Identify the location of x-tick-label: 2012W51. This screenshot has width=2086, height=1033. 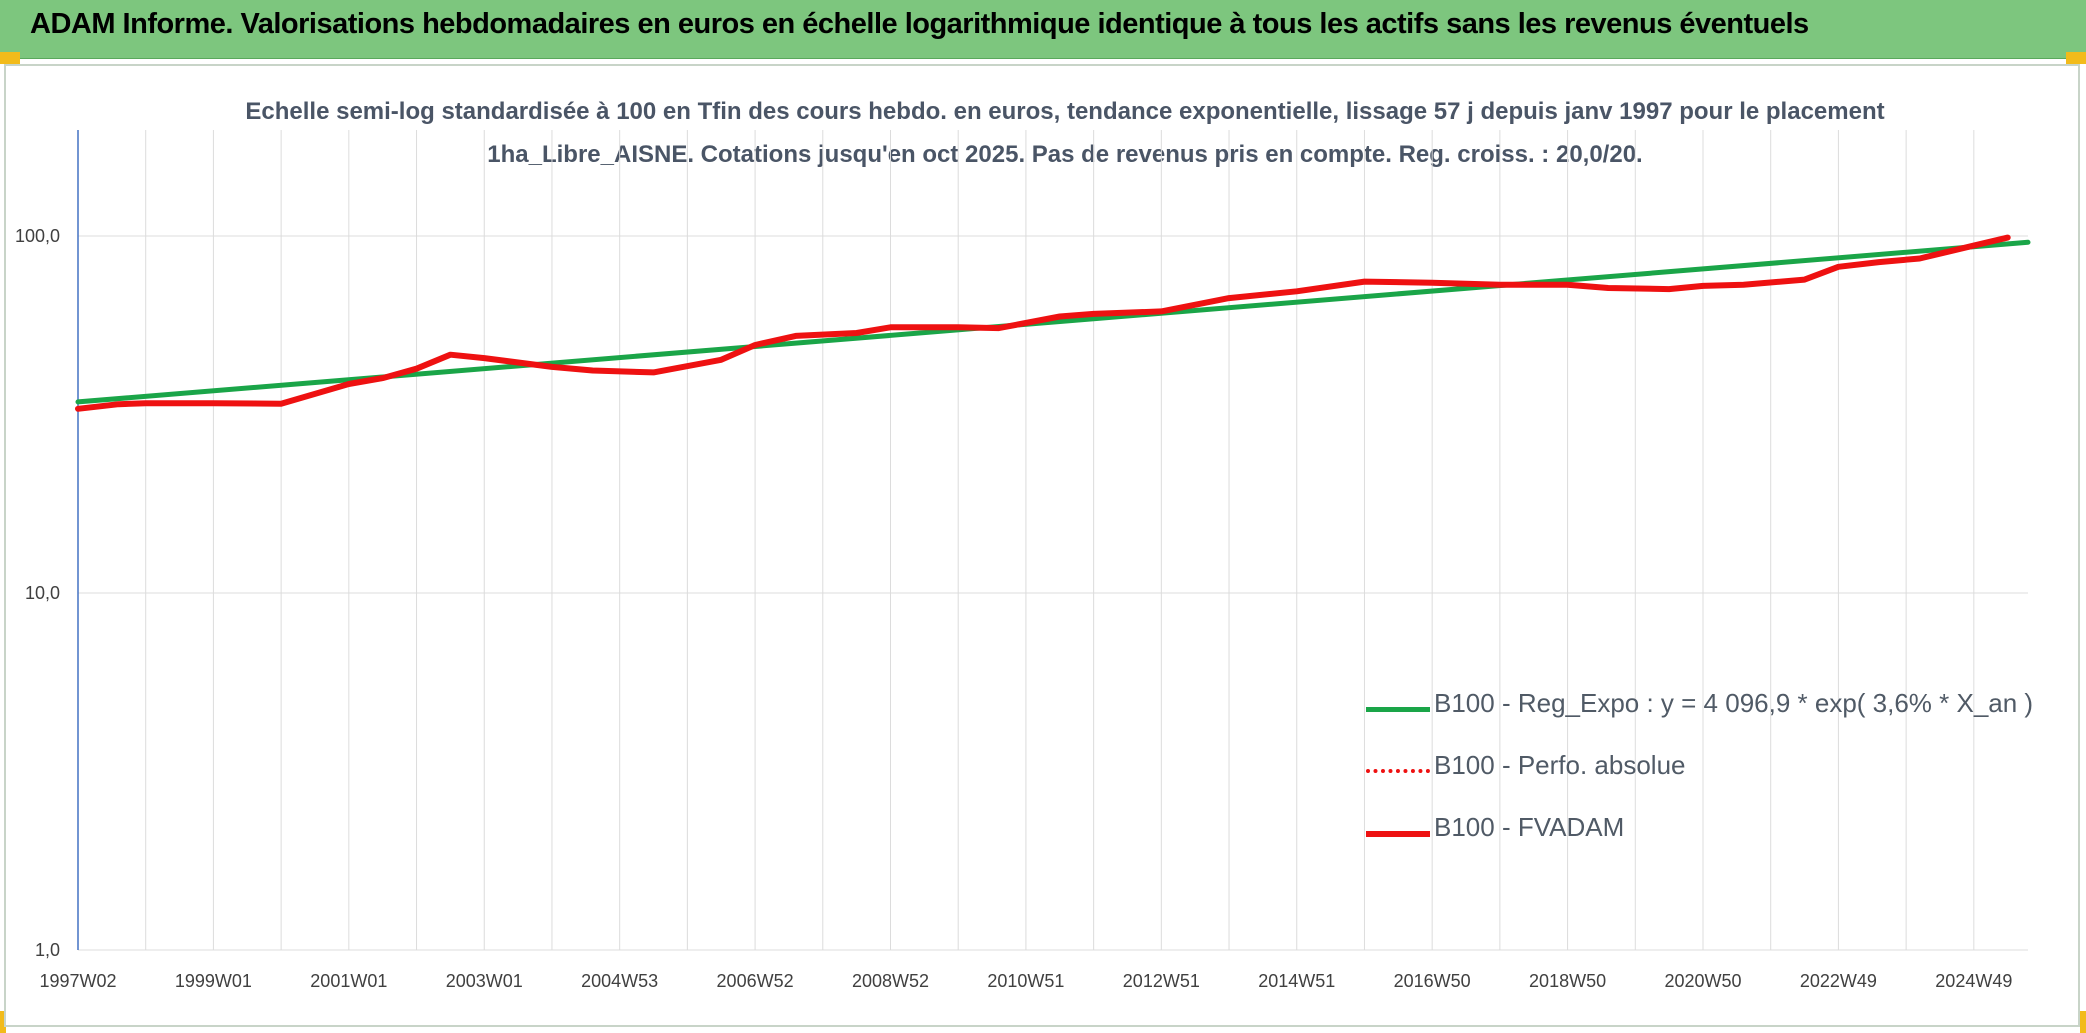
(1161, 981).